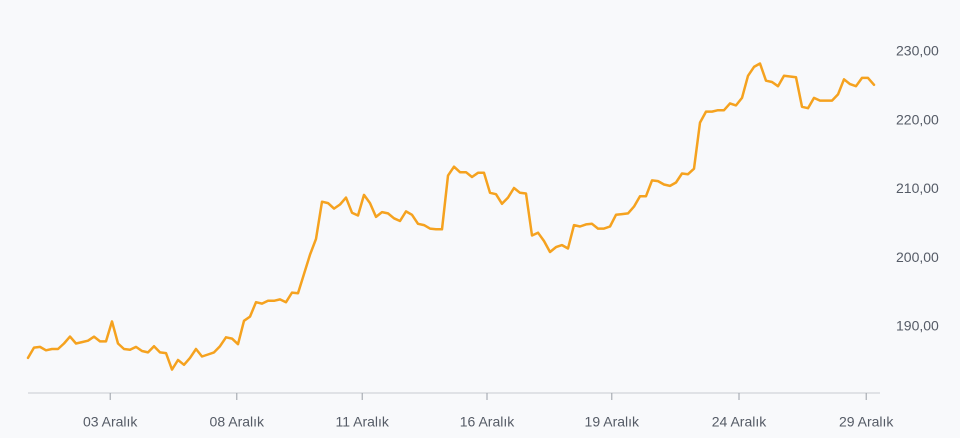 The width and height of the screenshot is (960, 438). Describe the element at coordinates (362, 422) in the screenshot. I see `x-tick-label: 11 Aralık` at that location.